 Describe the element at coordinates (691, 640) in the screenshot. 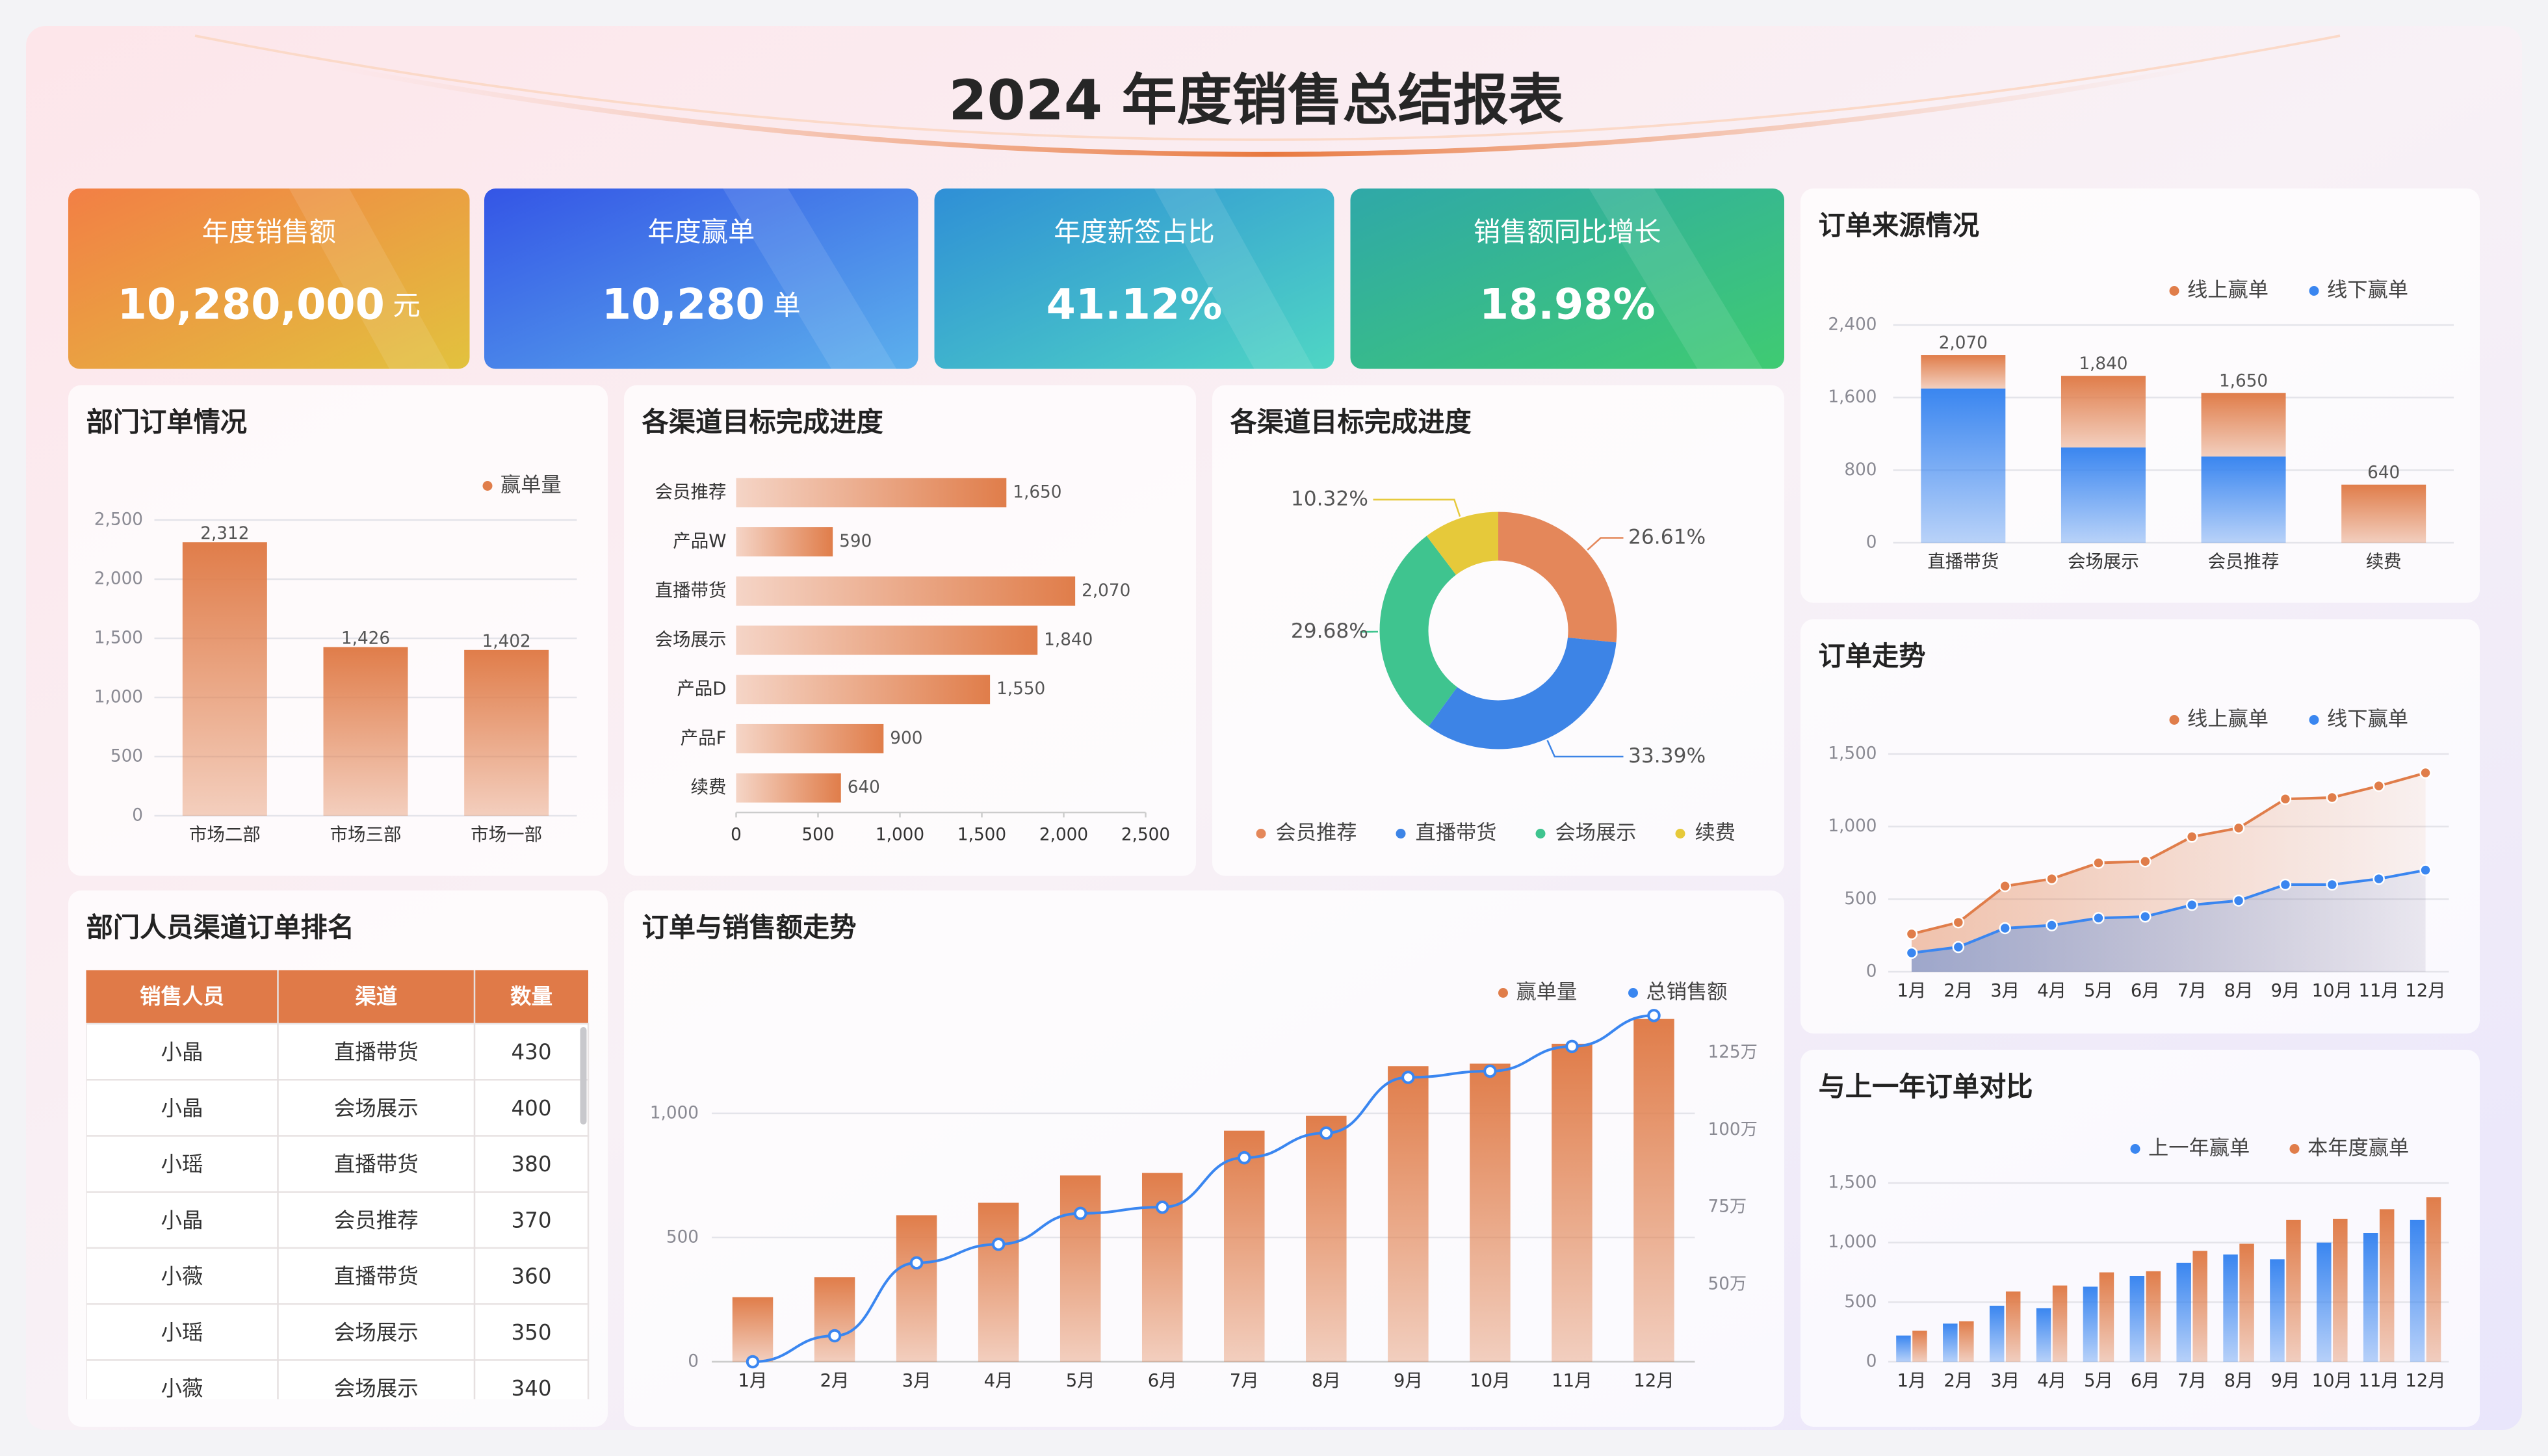

I see `y-tick-label: 会场展示` at that location.